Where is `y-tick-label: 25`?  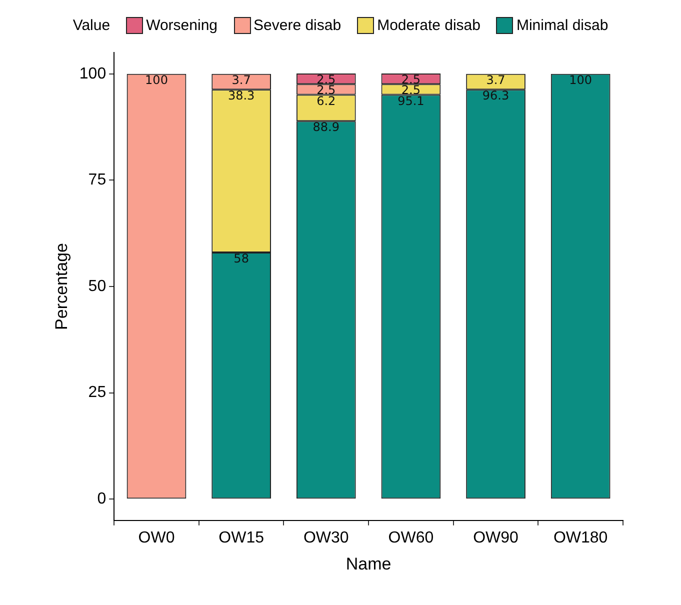 y-tick-label: 25 is located at coordinates (97, 393).